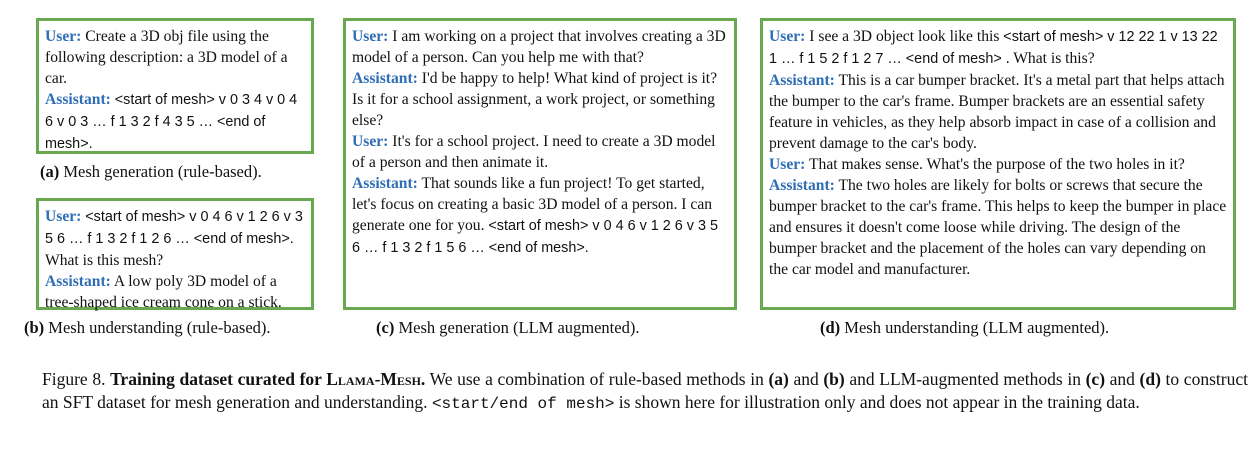 The height and width of the screenshot is (456, 1254). I want to click on panel-a-caption: (a) Mesh generation (rule-based)., so click(151, 172).